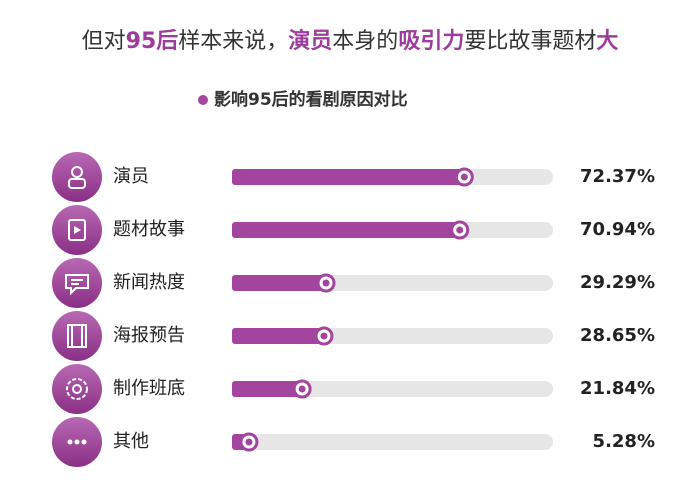 The image size is (700, 491). What do you see at coordinates (530, 41) in the screenshot?
I see `title-part: 要比故事题材` at bounding box center [530, 41].